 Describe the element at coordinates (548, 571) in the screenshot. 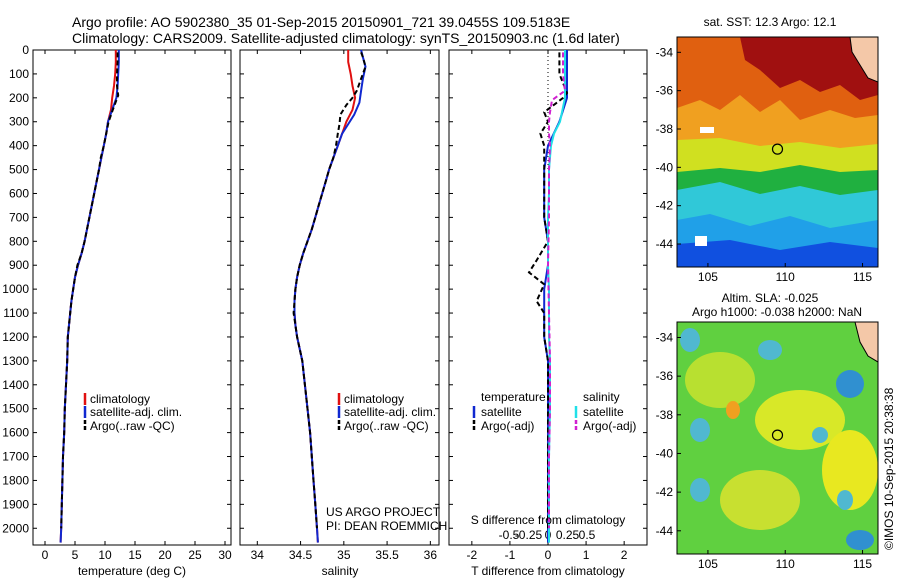

I see `t-difference-label: T difference from climatology` at that location.